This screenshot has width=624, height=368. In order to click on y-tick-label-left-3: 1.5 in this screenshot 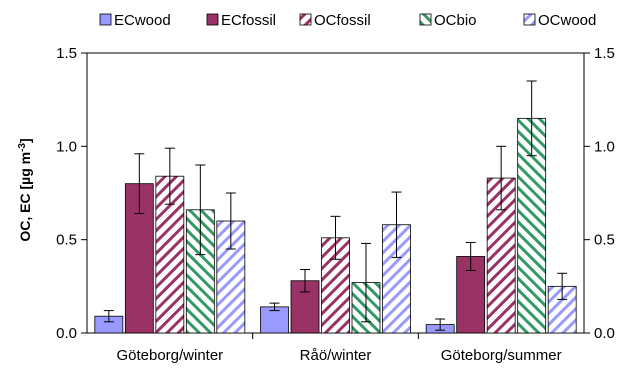, I will do `click(66, 53)`.